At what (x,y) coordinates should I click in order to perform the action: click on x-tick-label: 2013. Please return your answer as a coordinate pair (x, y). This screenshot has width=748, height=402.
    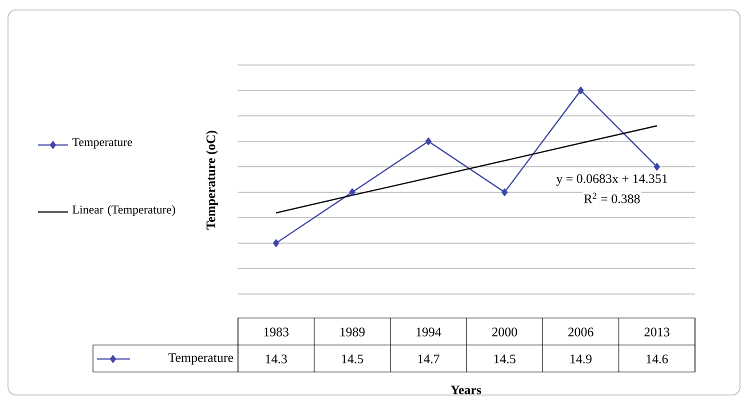
    Looking at the image, I should click on (657, 332).